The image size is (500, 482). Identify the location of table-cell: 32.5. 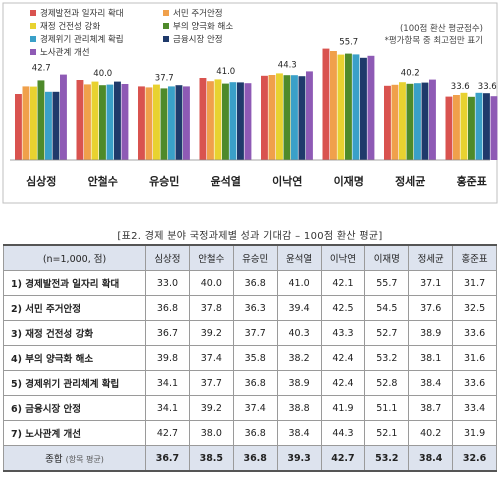
(474, 308).